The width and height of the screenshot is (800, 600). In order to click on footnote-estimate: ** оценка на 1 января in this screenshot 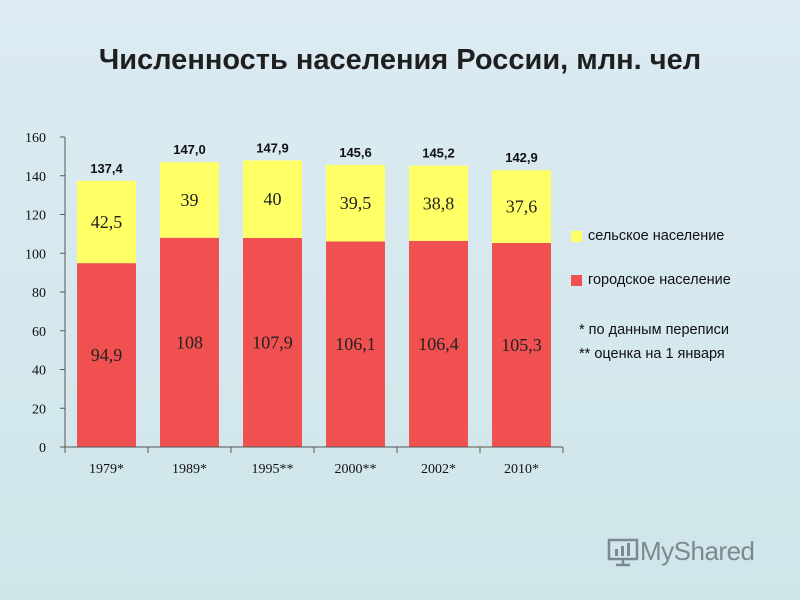, I will do `click(652, 354)`.